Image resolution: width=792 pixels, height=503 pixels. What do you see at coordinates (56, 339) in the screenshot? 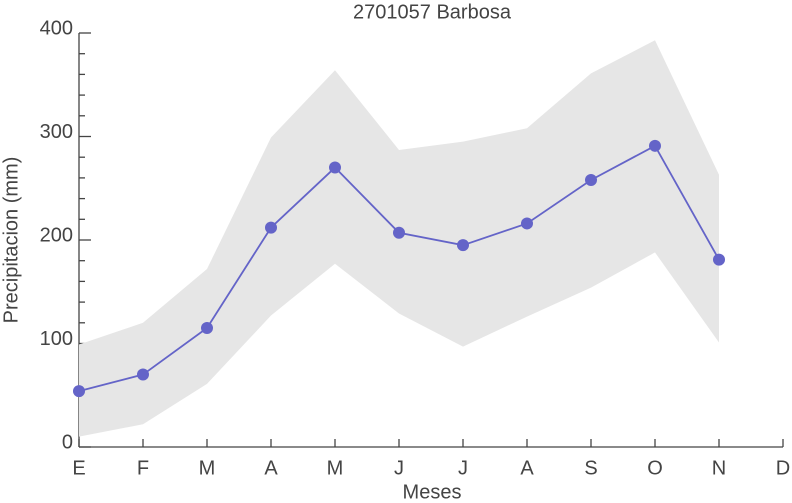
I see `y-tick-label: 100` at bounding box center [56, 339].